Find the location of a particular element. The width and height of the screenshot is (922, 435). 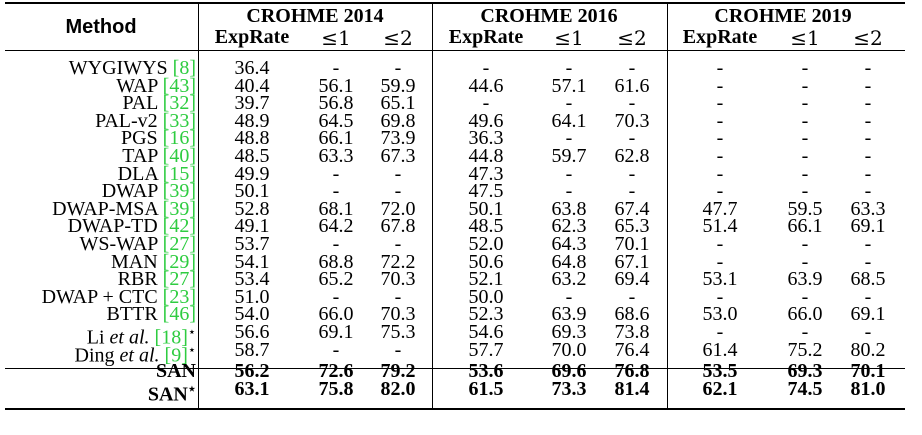

table-cell: 52.0 is located at coordinates (486, 244).